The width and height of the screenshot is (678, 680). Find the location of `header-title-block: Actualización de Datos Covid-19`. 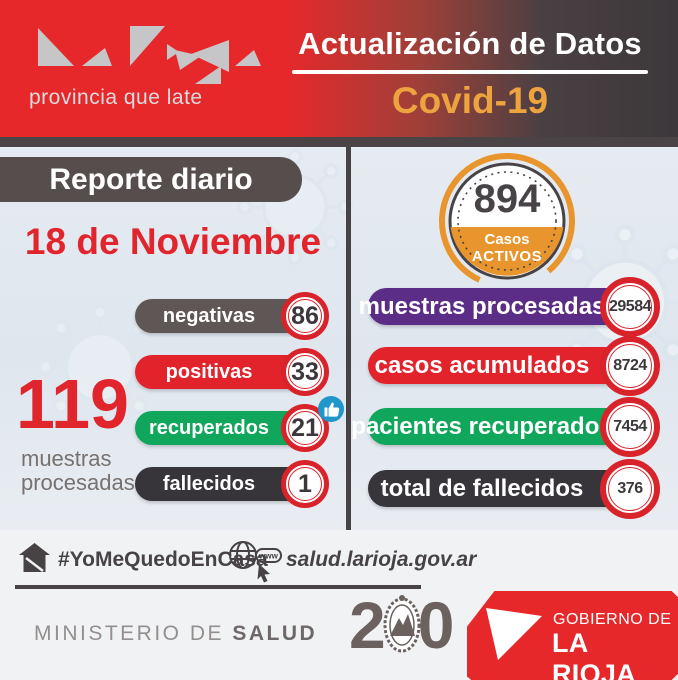

header-title-block: Actualización de Datos Covid-19 is located at coordinates (470, 74).